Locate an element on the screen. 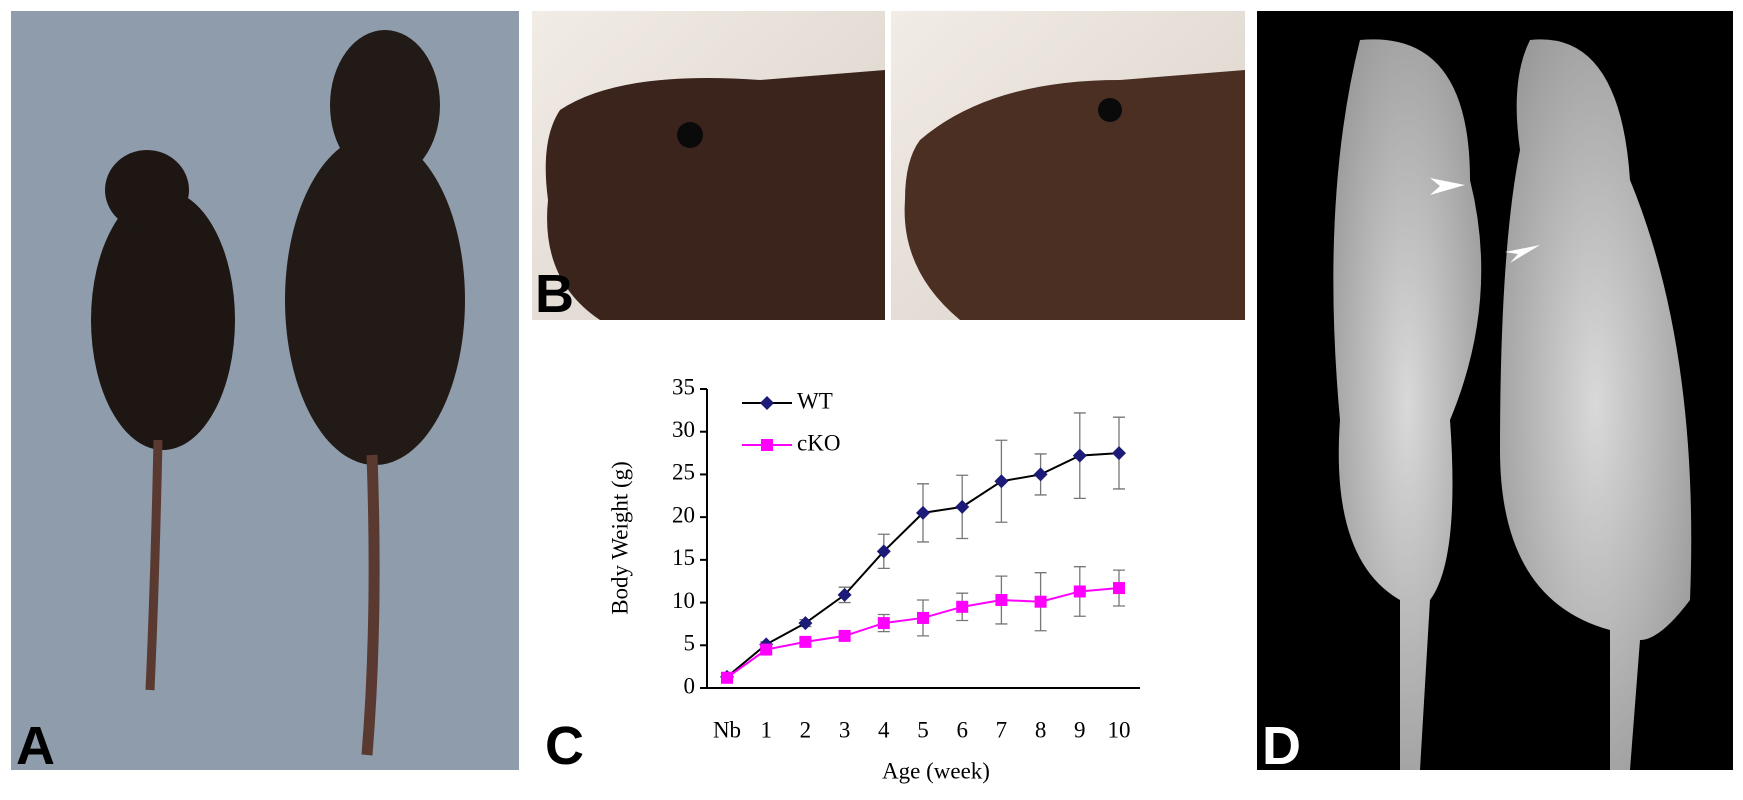 This screenshot has height=800, width=1743. x-tick-label: 1 is located at coordinates (766, 729).